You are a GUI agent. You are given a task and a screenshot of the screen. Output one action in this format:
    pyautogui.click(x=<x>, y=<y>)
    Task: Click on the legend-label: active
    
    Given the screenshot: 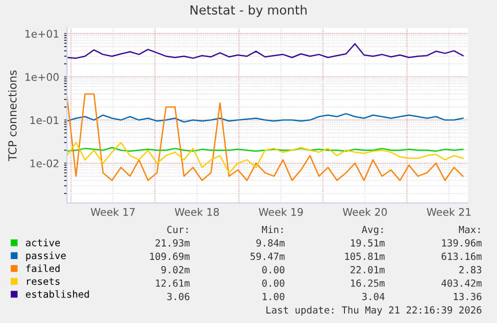 What is the action you would take?
    pyautogui.click(x=43, y=242)
    